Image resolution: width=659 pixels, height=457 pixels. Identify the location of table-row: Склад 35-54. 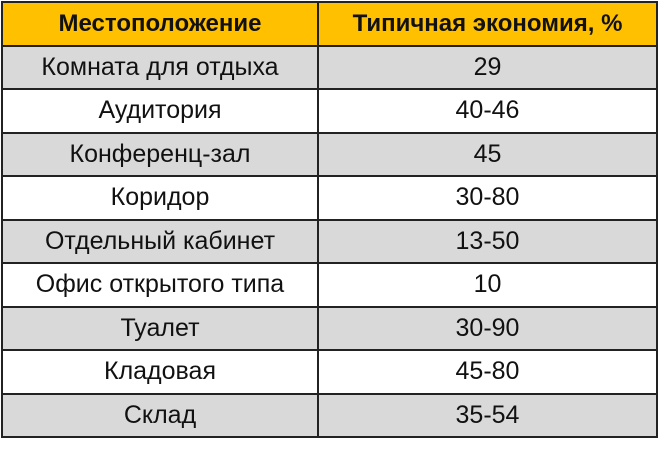
(329, 415).